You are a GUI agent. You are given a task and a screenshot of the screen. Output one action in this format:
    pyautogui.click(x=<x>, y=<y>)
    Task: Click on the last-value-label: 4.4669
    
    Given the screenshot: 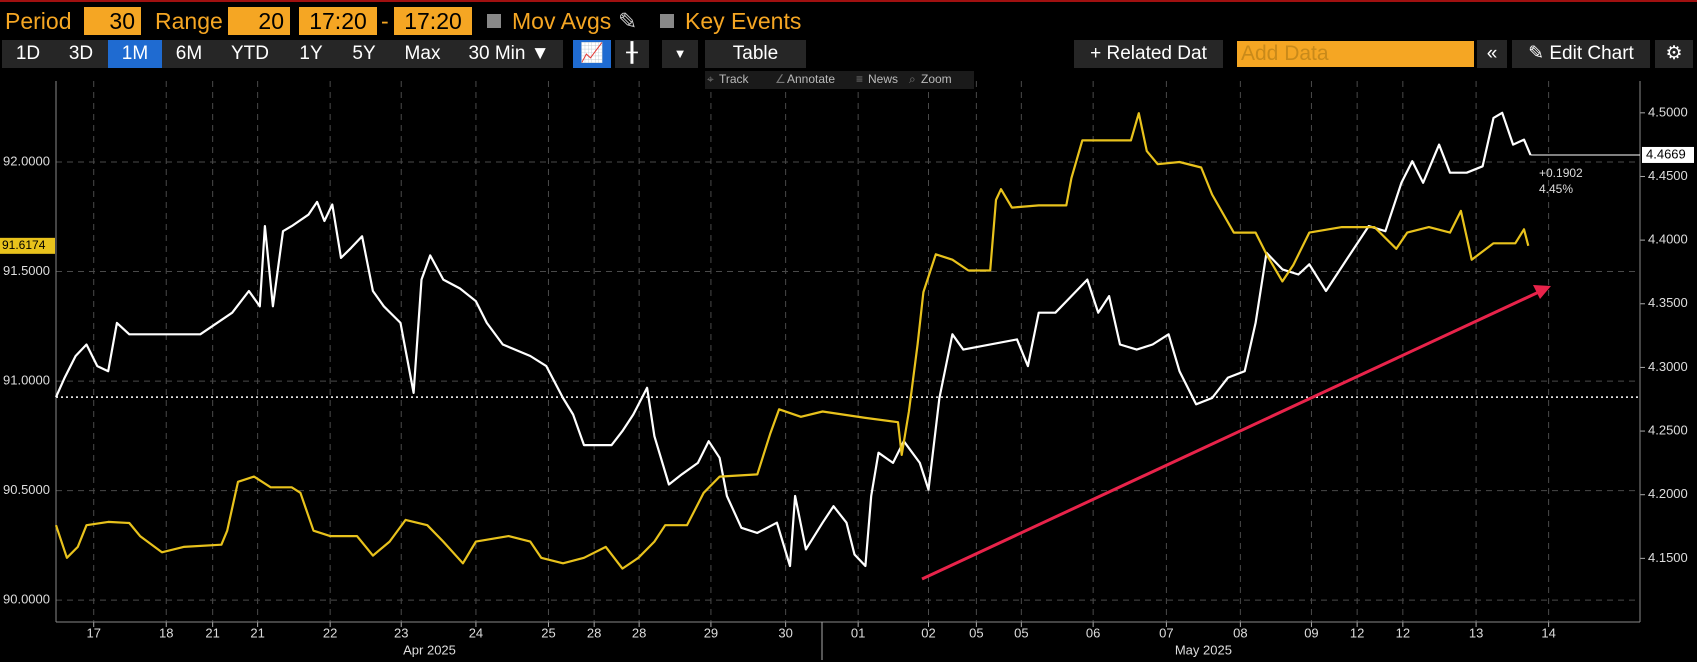 What is the action you would take?
    pyautogui.click(x=1666, y=153)
    